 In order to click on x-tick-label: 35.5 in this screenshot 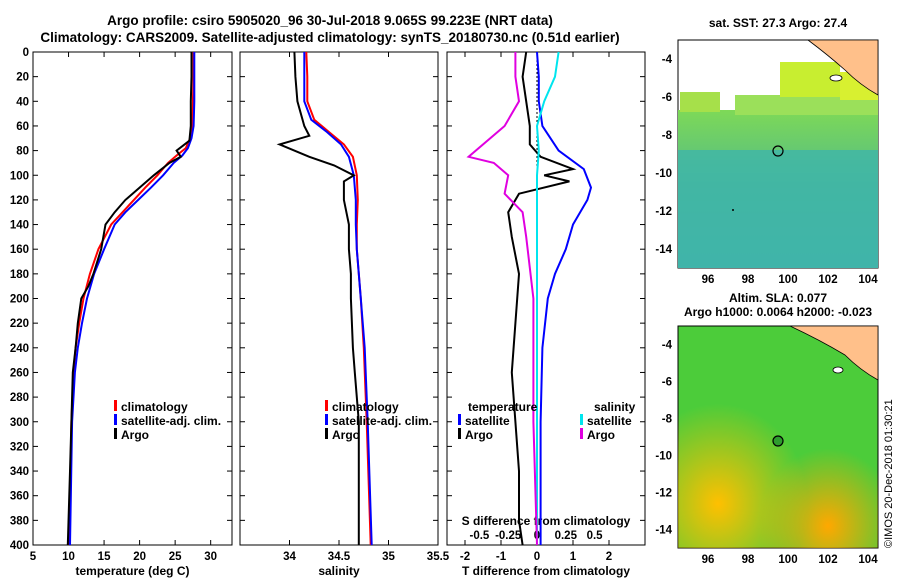, I will do `click(438, 557)`.